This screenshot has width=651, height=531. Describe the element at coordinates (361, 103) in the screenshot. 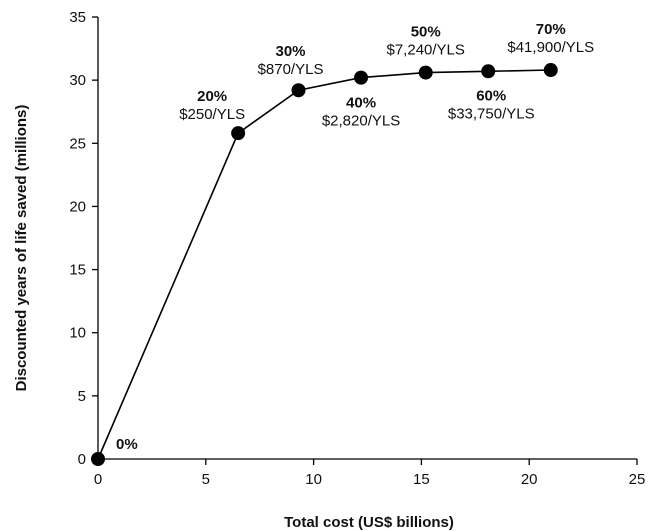

I see `annotation-percent: 40%` at that location.